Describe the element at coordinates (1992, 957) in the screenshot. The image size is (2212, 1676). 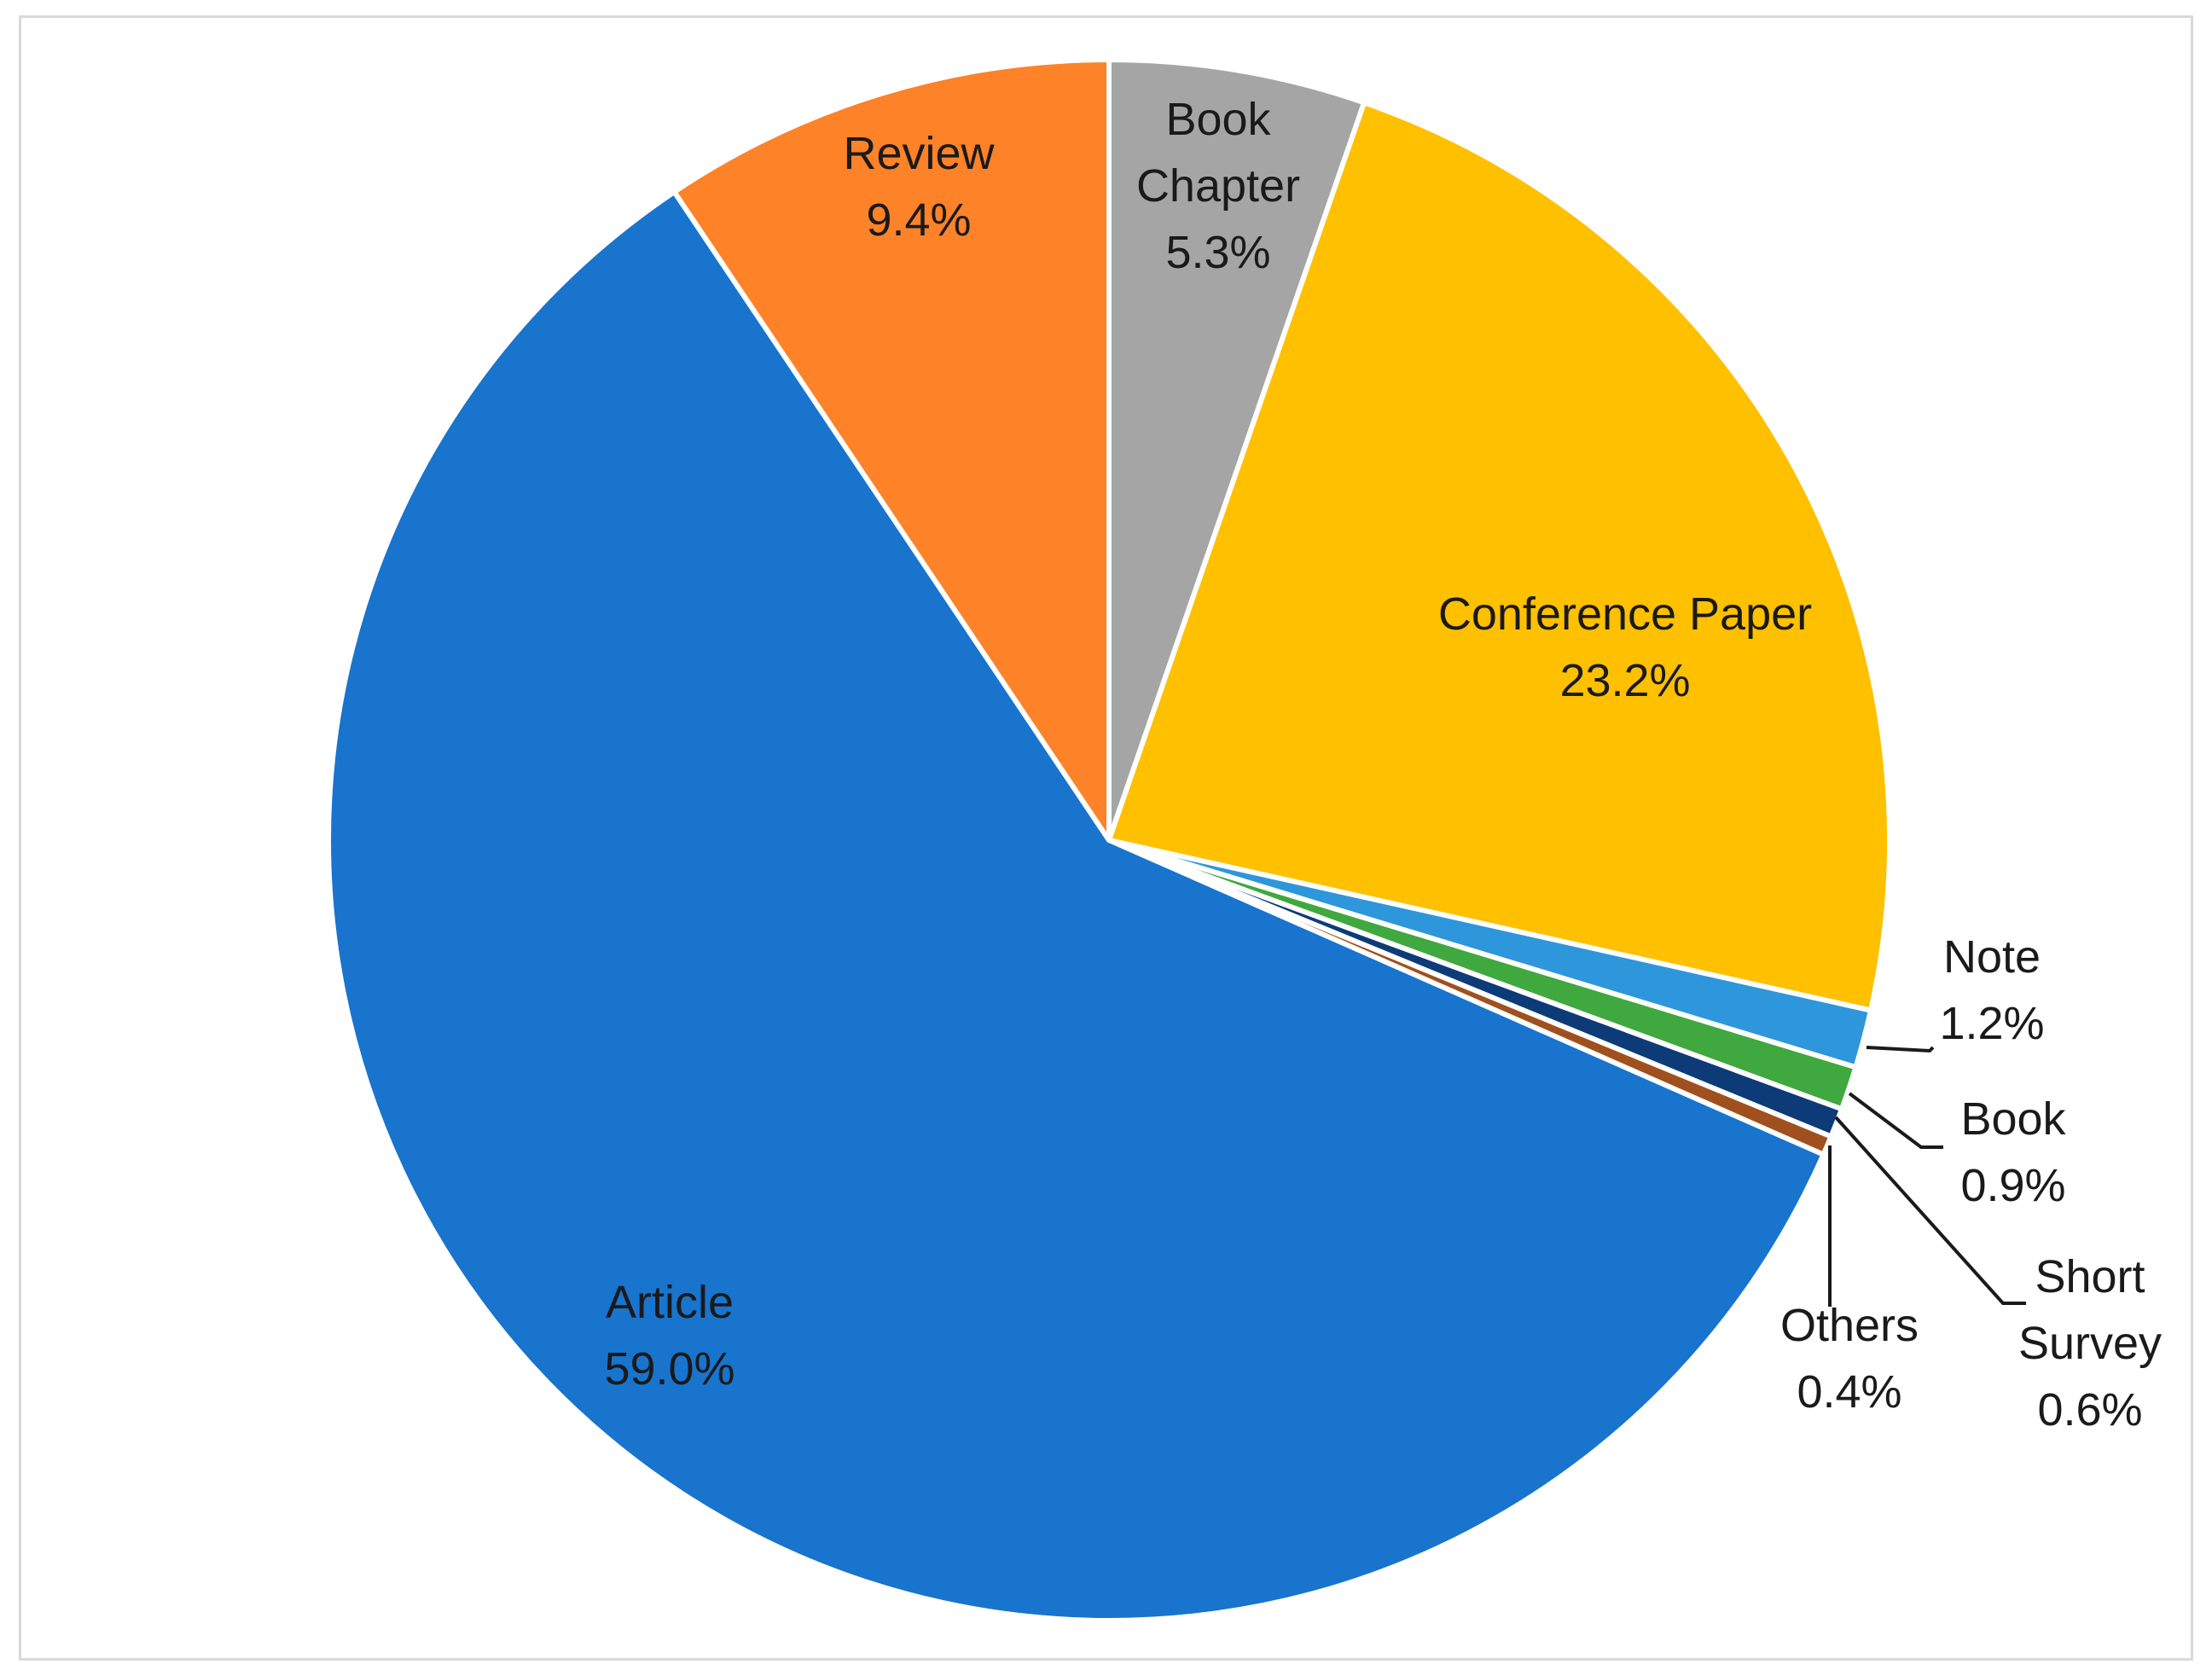
I see `slice-label-text: Note` at that location.